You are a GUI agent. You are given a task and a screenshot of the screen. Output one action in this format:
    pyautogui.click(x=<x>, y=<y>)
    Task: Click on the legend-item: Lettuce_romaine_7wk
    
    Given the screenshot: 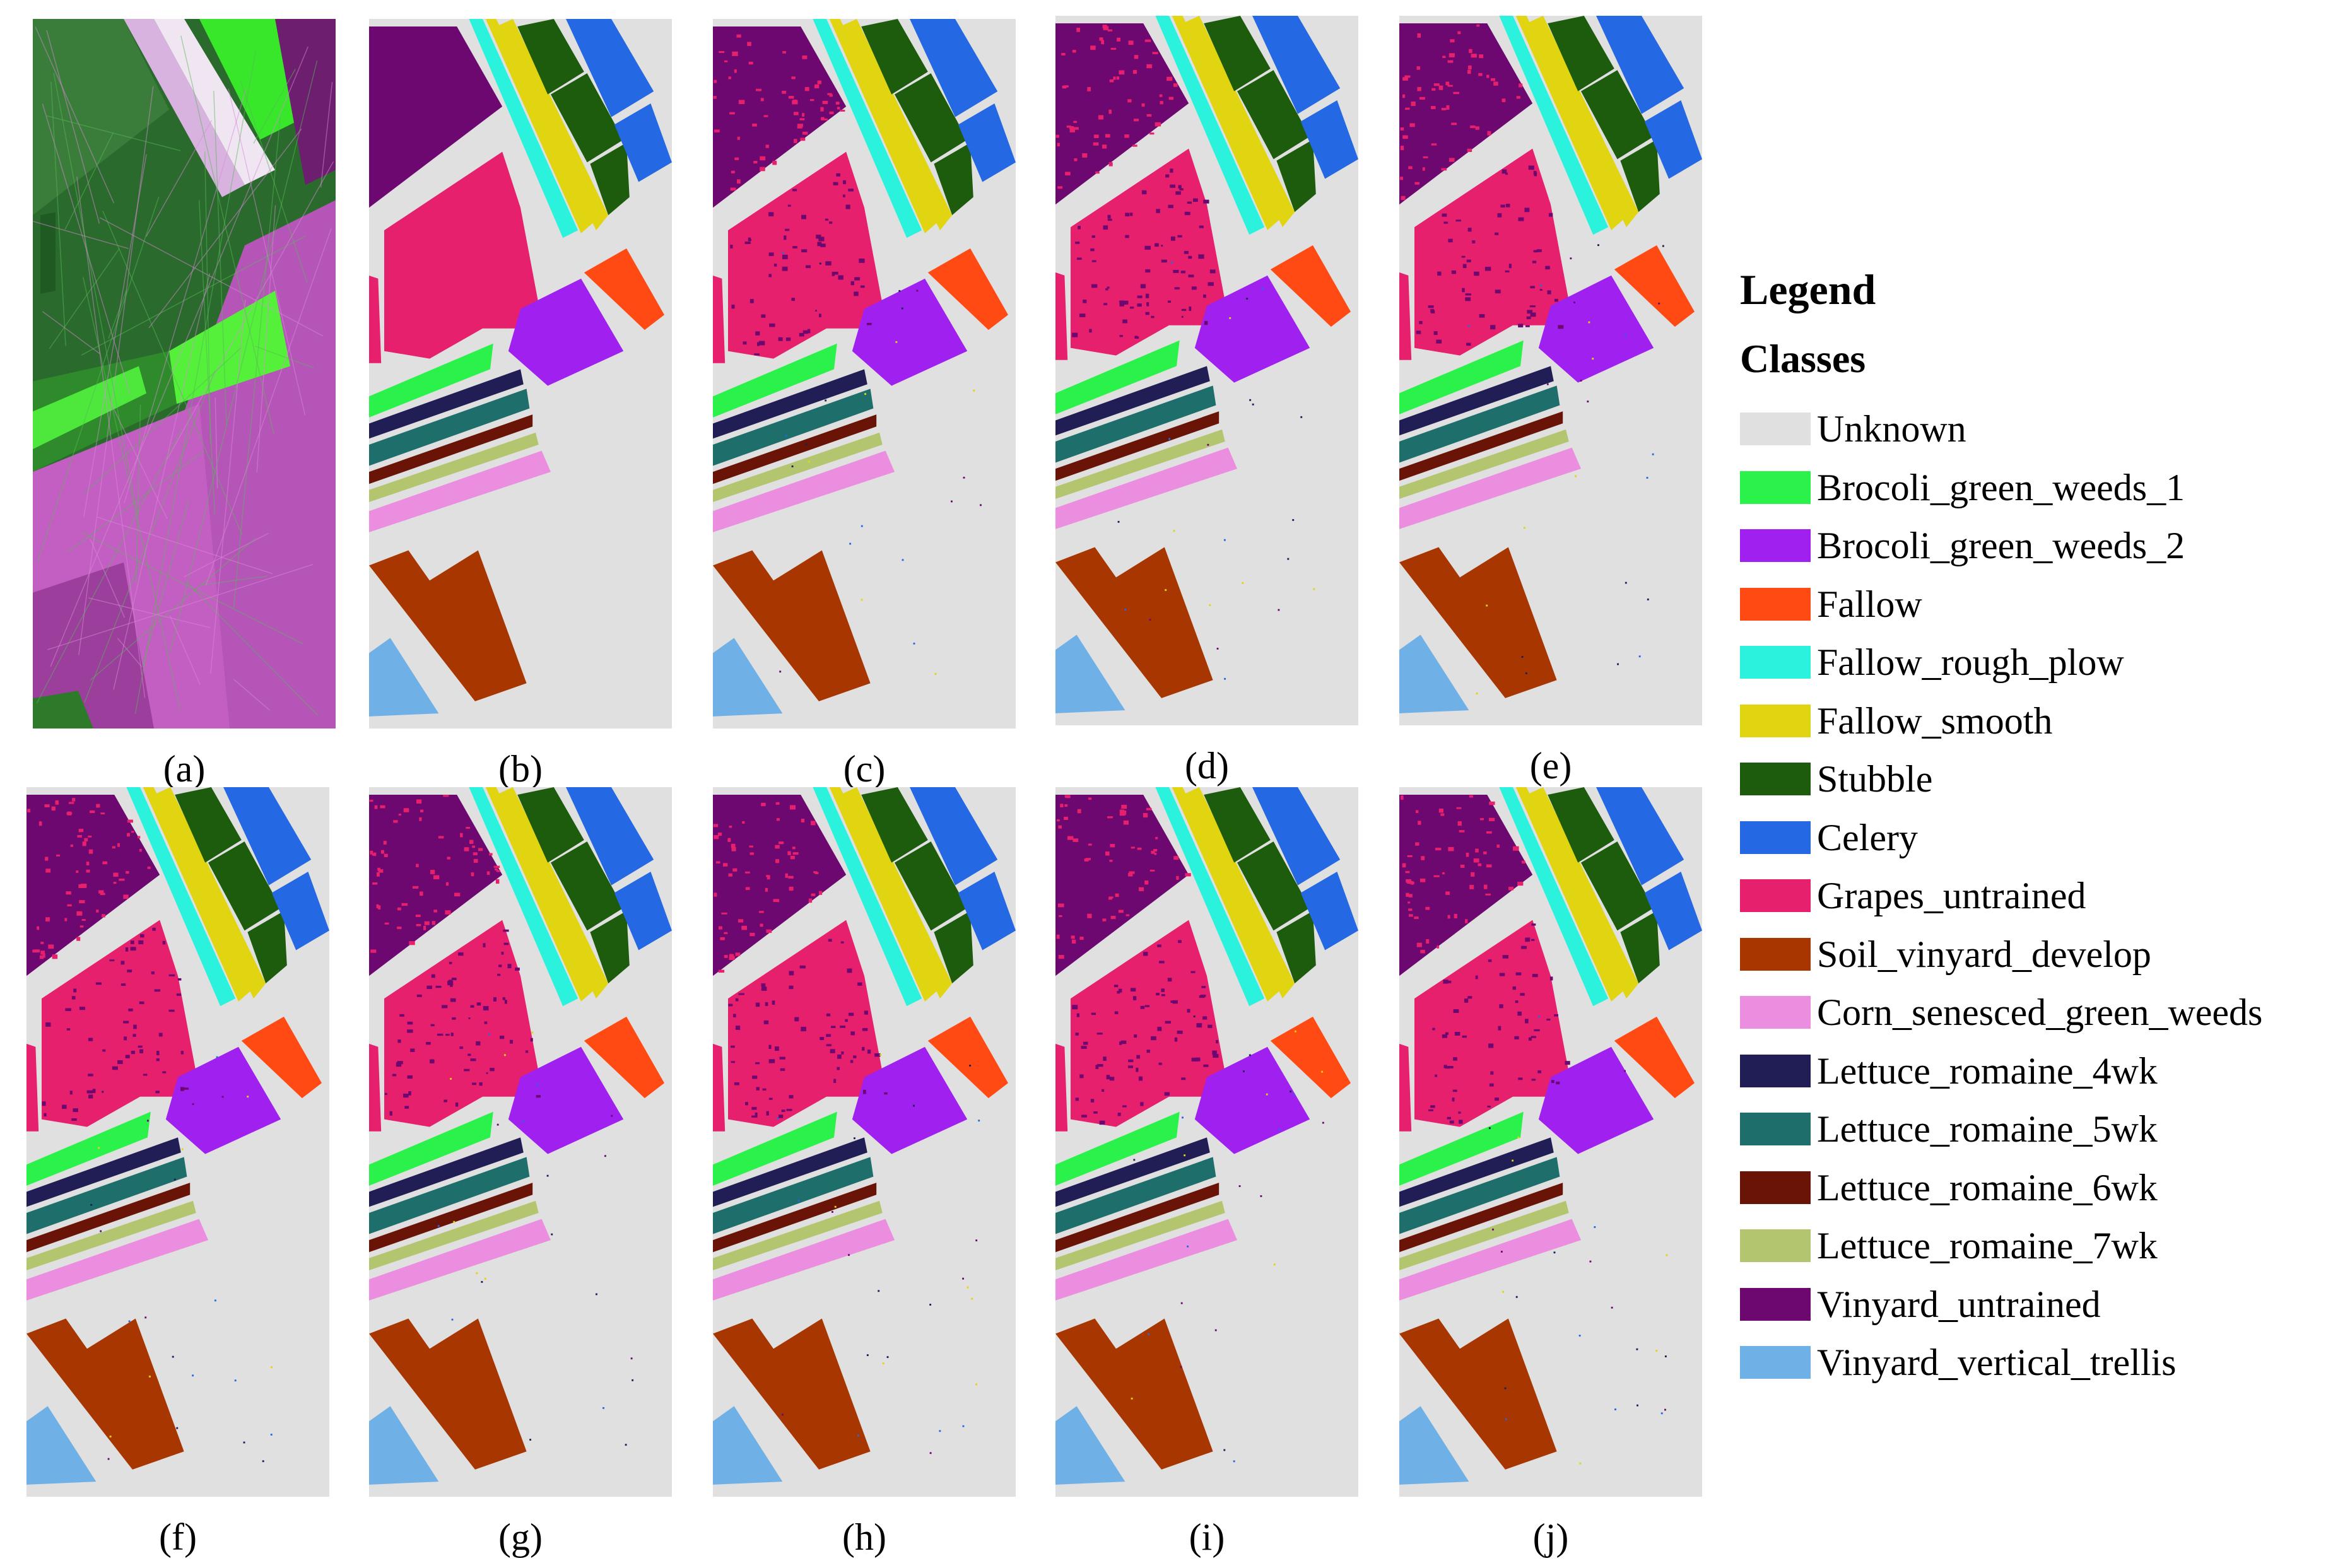 What is the action you would take?
    pyautogui.click(x=2030, y=1255)
    